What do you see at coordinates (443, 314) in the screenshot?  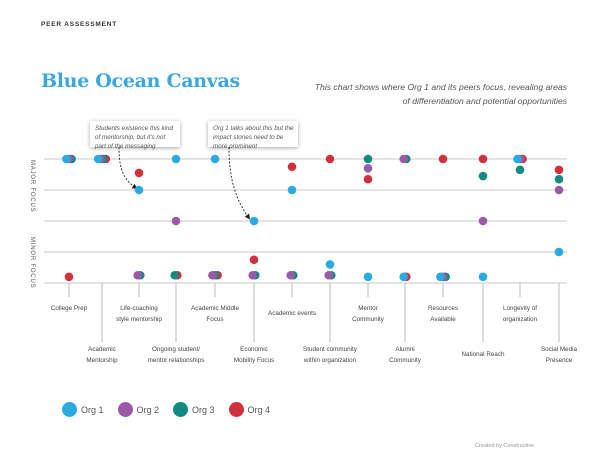 I see `x-tick-label: Resources Available` at bounding box center [443, 314].